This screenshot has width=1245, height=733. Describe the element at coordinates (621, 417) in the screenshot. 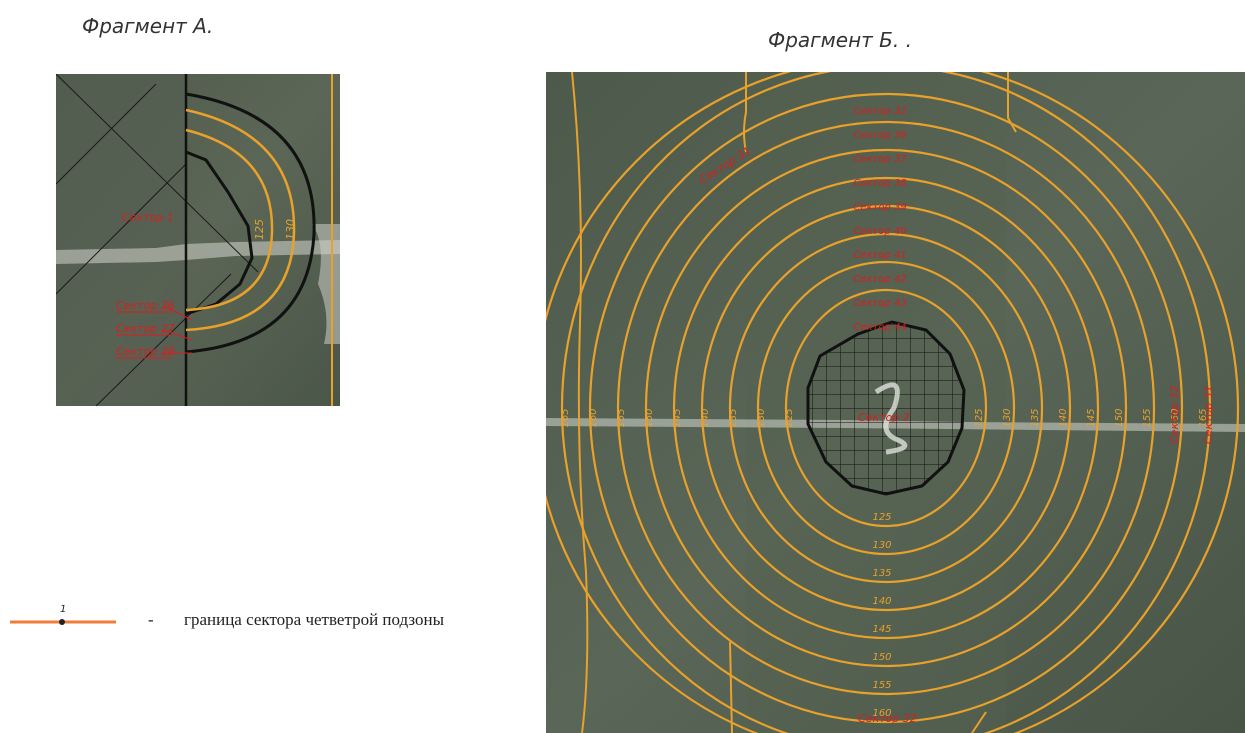

I see `isoline-value-left: 155` at that location.